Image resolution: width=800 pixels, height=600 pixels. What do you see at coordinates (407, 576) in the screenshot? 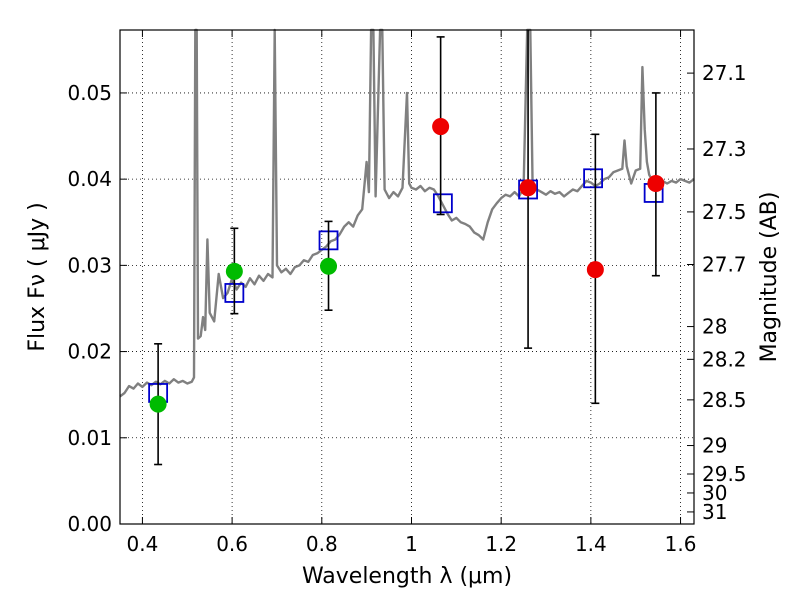
I see `x-axis-label: Wavelength λ (μm)` at bounding box center [407, 576].